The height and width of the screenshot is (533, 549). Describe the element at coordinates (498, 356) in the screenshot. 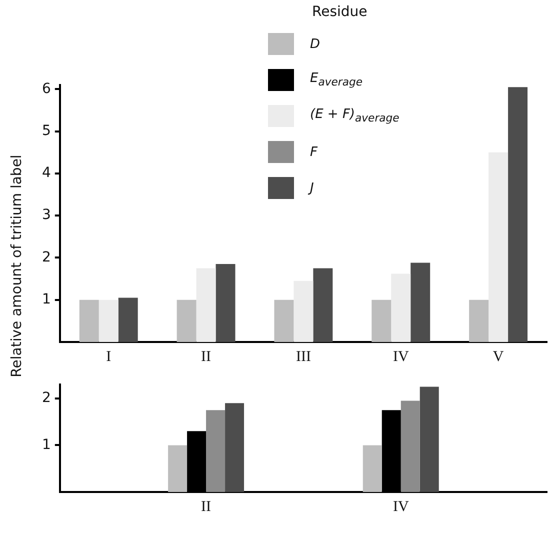

I see `x-tick-label: V` at that location.